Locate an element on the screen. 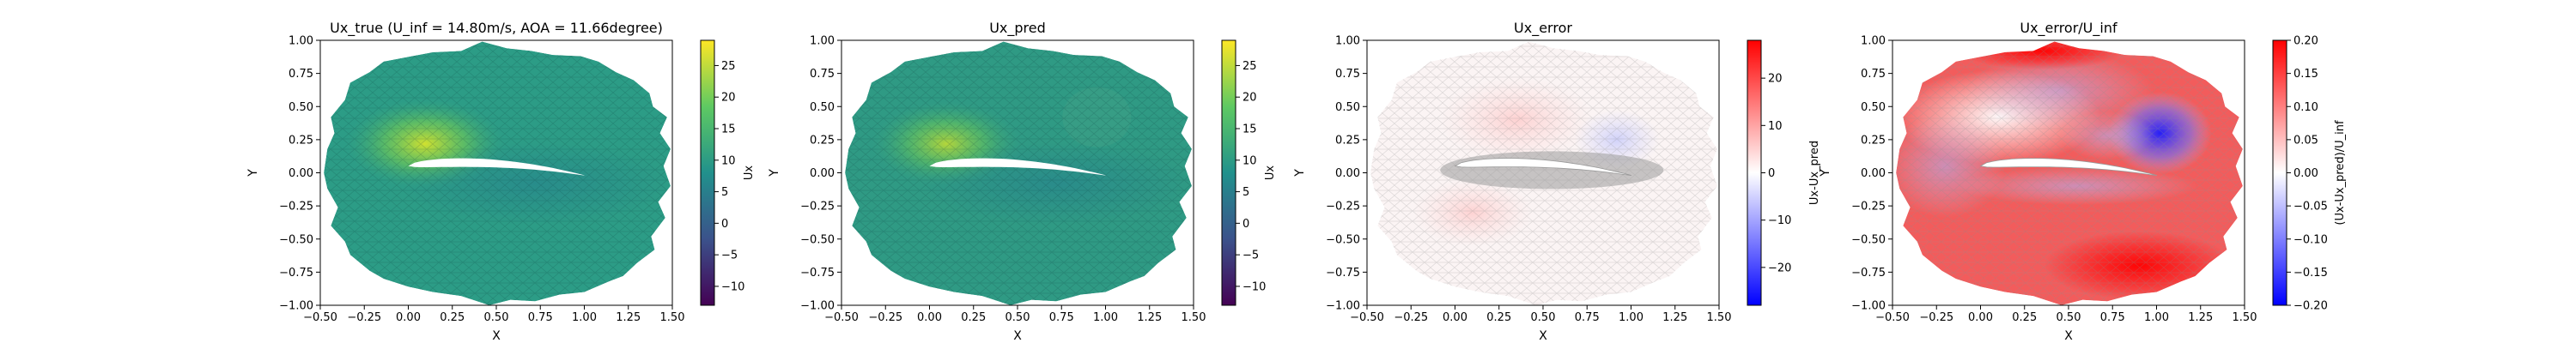  colorbar-label: (Ux-Ux_pred)/U_inf is located at coordinates (2340, 173).